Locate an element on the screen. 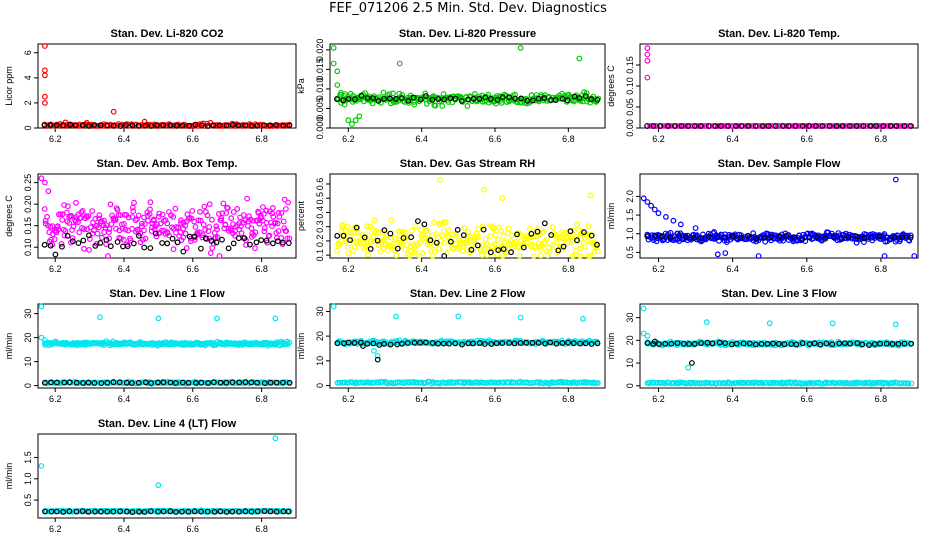 This screenshot has height=540, width=936. x-tick-label: 6.6 is located at coordinates (495, 269).